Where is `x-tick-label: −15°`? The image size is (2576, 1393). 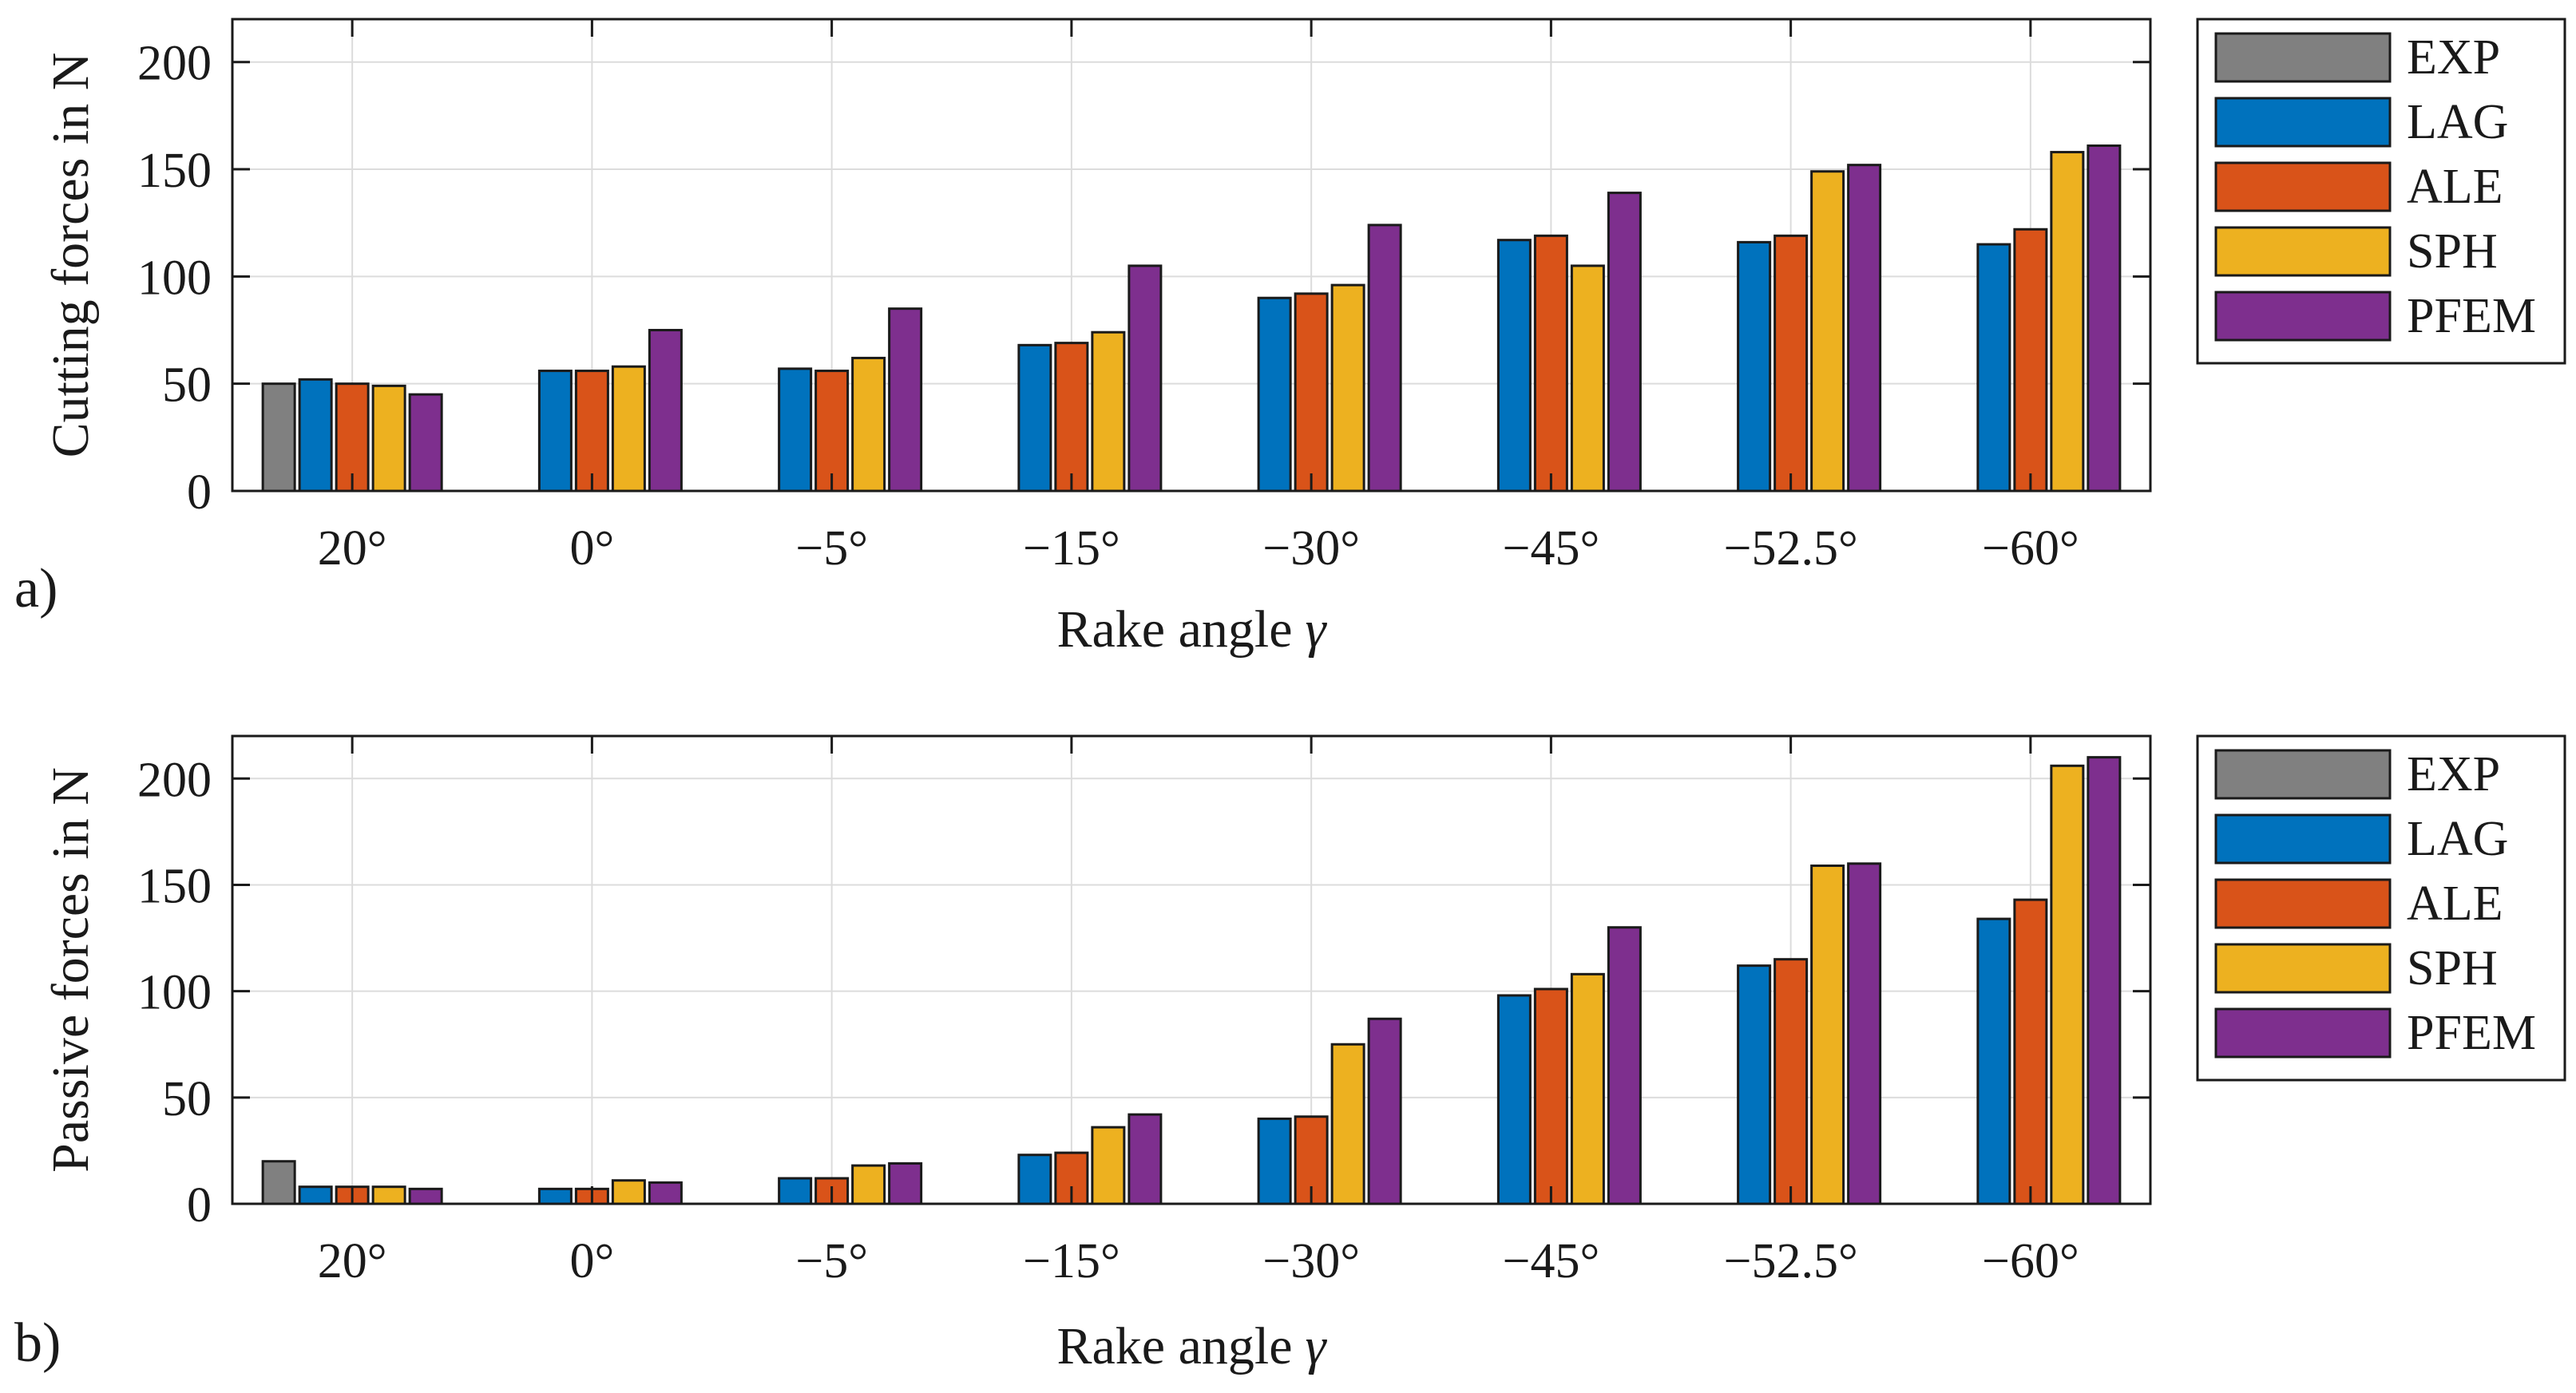 x-tick-label: −15° is located at coordinates (1071, 1261).